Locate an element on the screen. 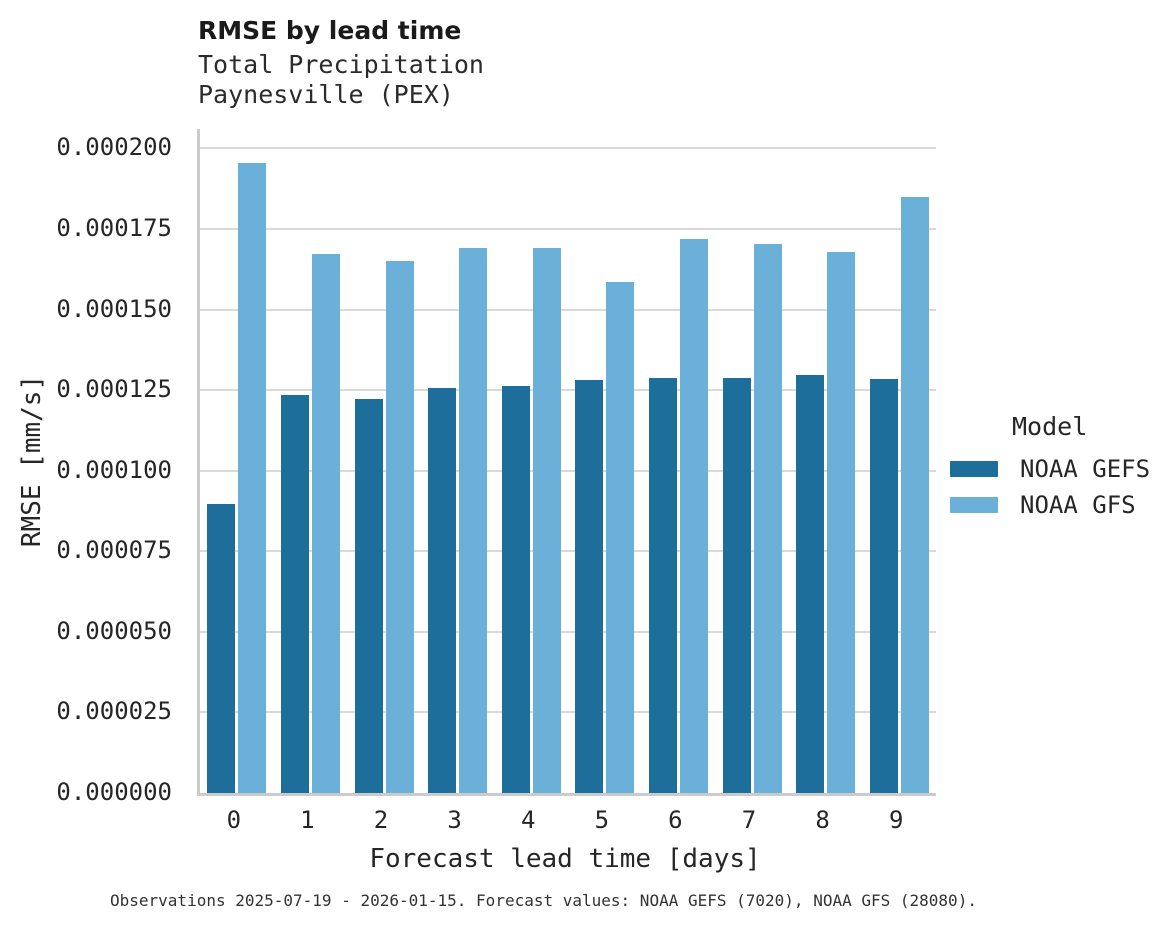  x-tick-label: 4 is located at coordinates (528, 820).